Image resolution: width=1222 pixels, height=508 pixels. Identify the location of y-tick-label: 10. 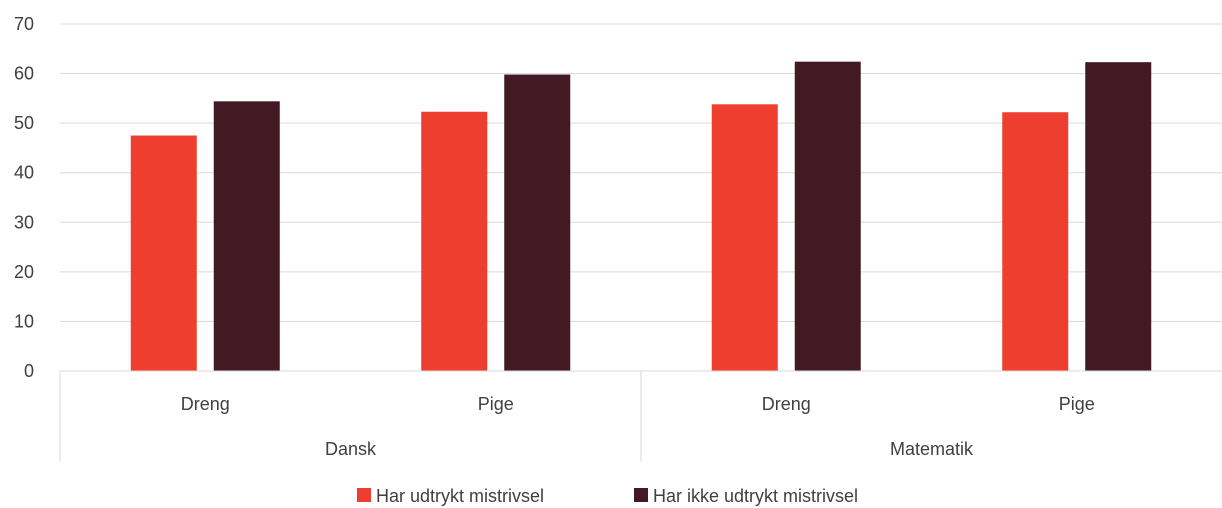
(24, 321).